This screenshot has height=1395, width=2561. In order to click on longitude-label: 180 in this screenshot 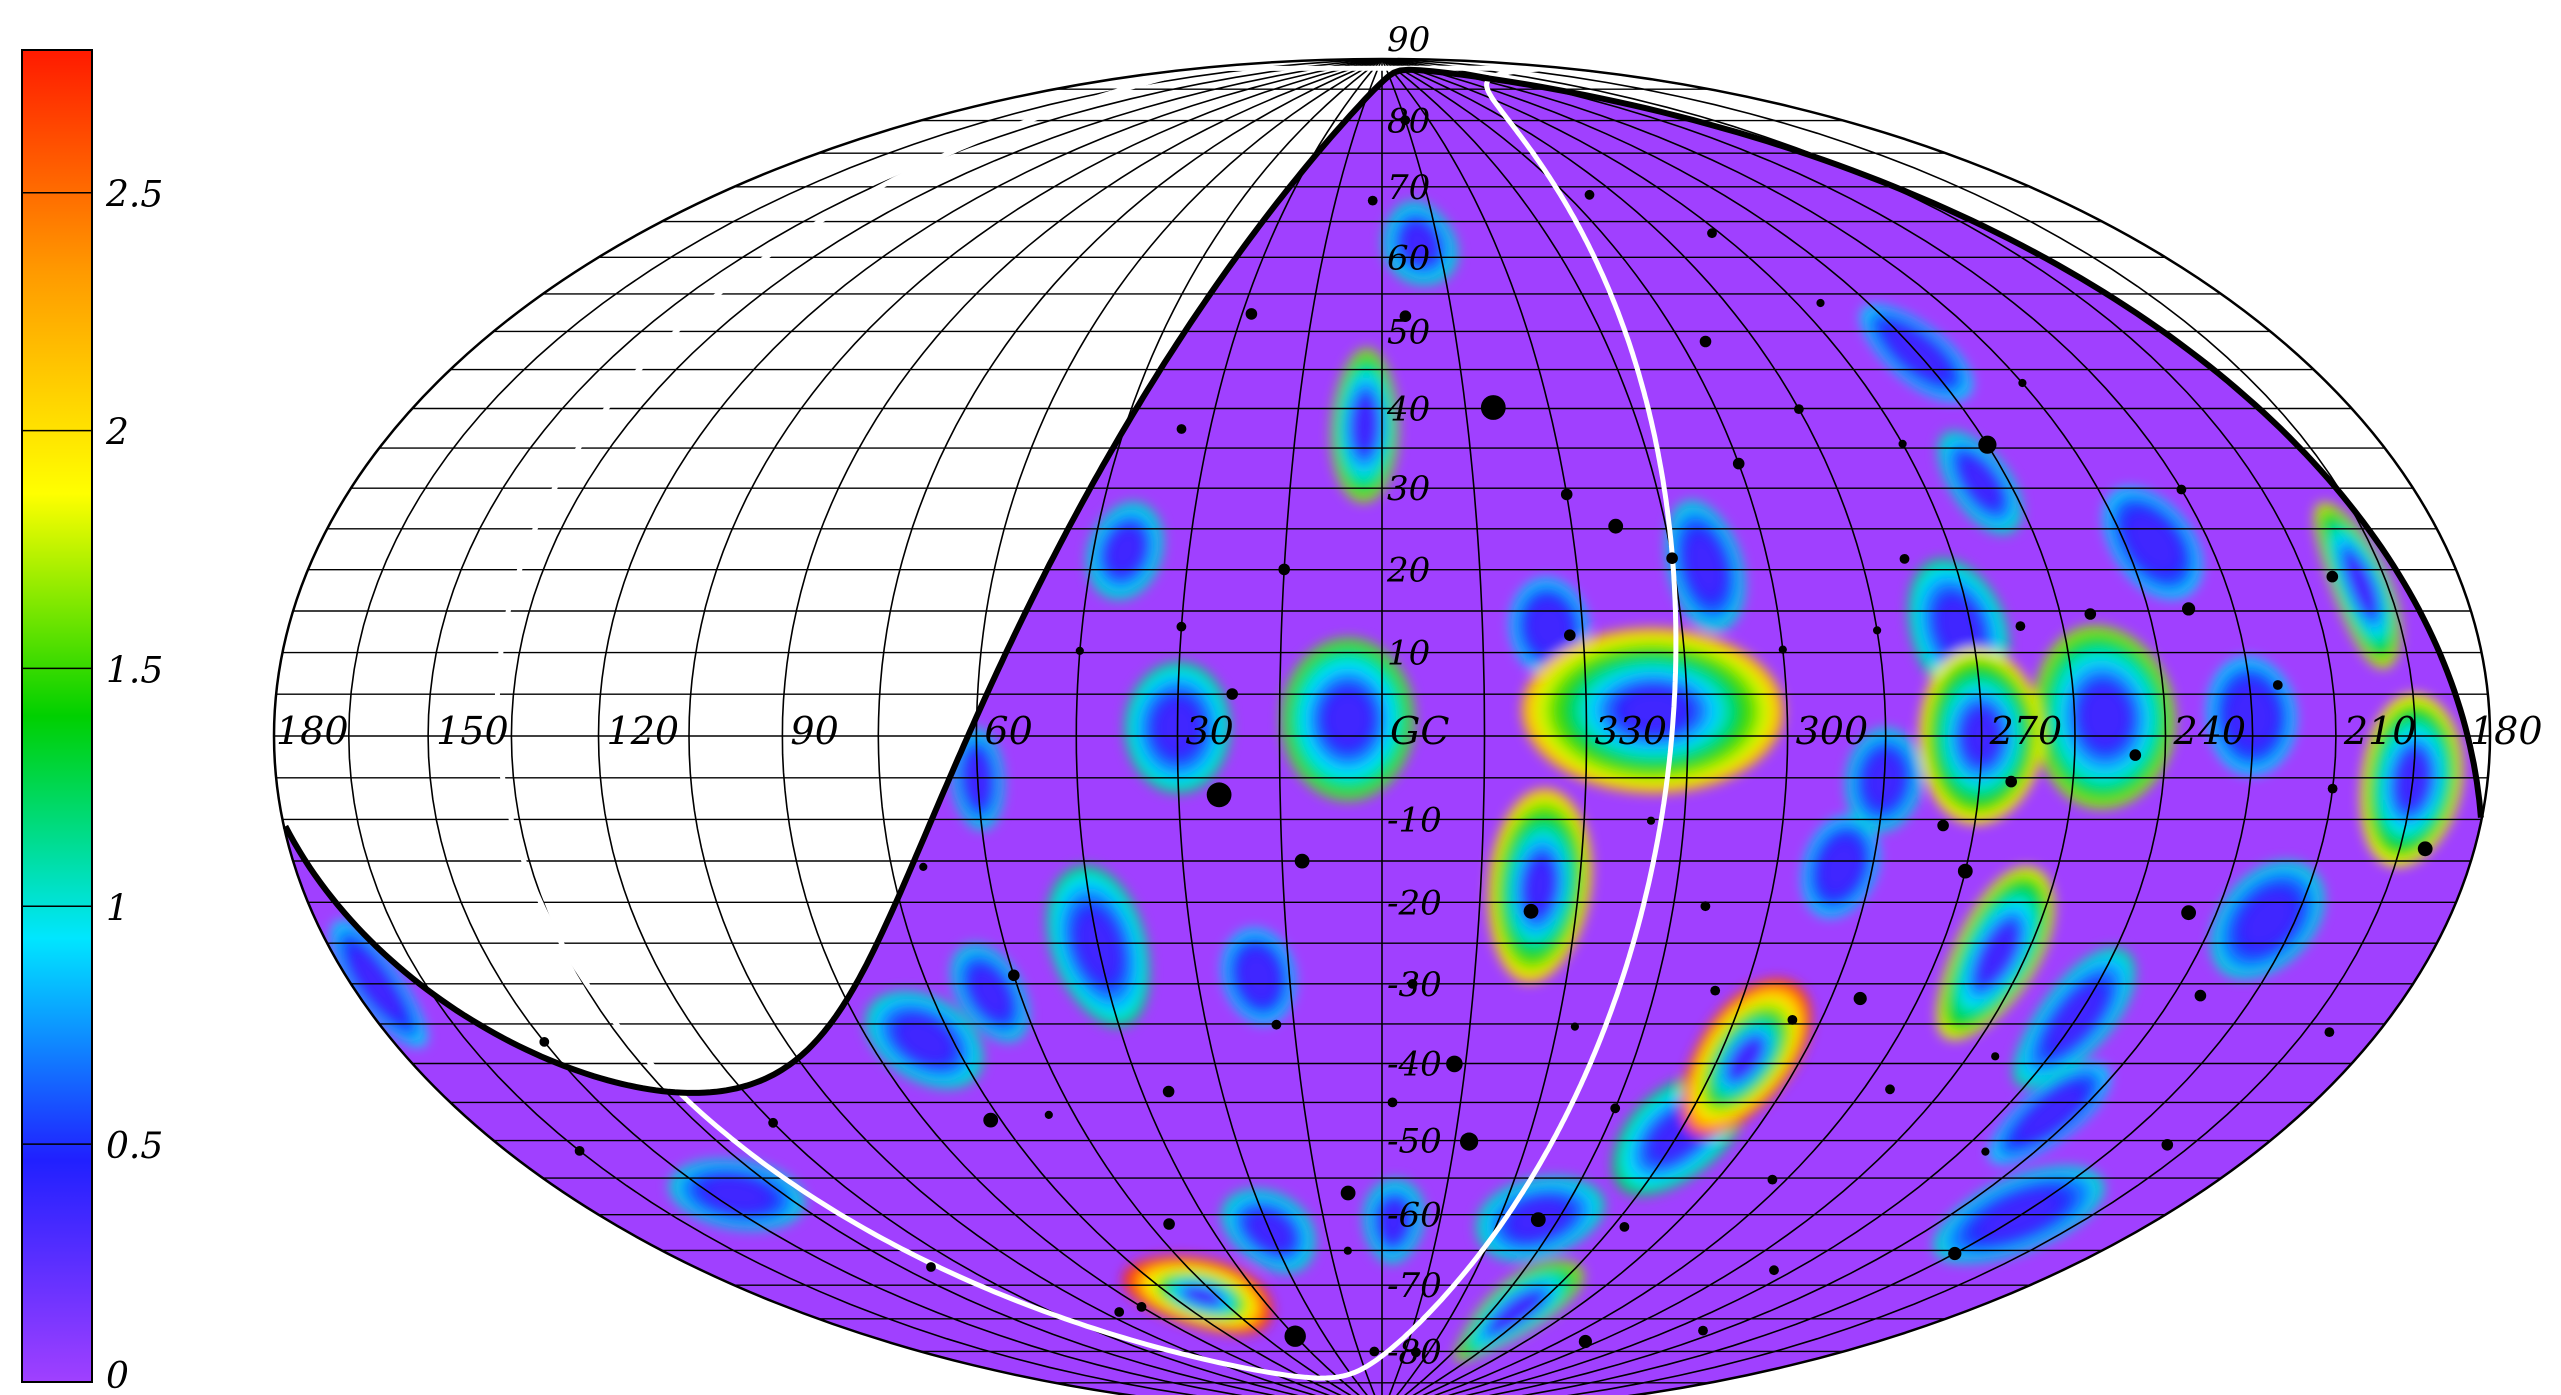, I will do `click(312, 731)`.